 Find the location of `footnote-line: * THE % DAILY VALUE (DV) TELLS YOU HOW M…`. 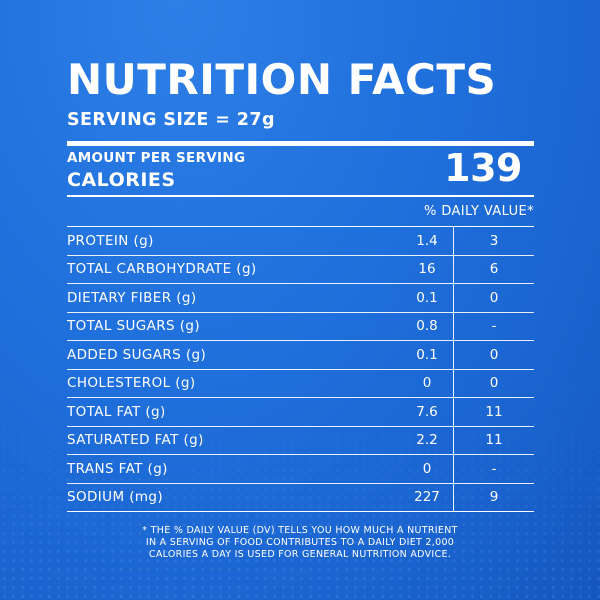

footnote-line: * THE % DAILY VALUE (DV) TELLS YOU HOW M… is located at coordinates (300, 530).